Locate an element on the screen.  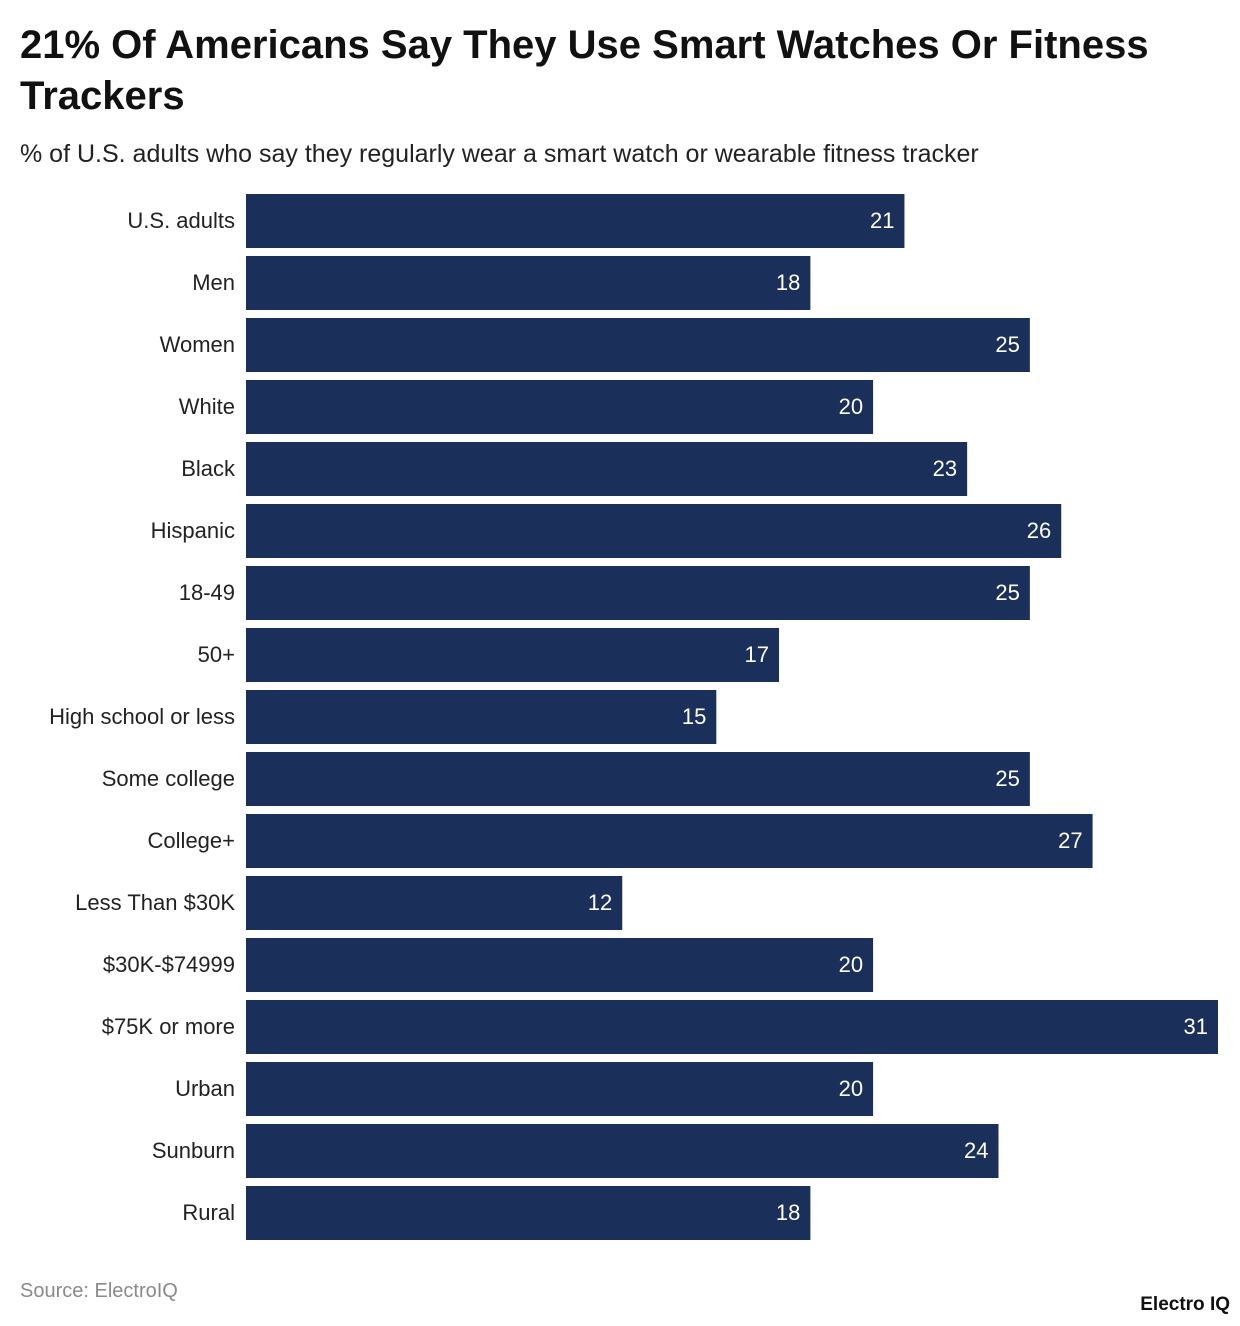
y-tick-label: Hispanic is located at coordinates (193, 530).